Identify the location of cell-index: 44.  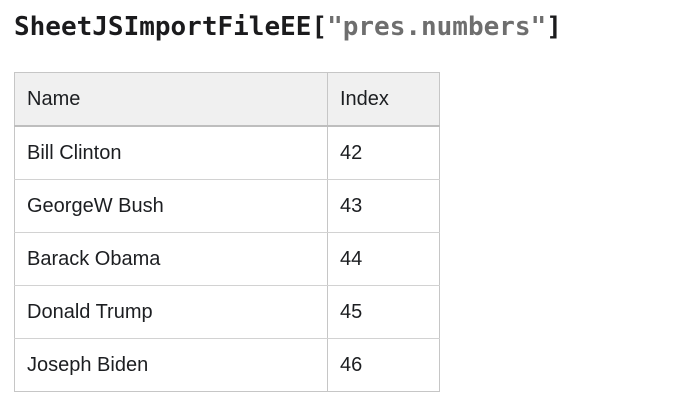
(383, 259).